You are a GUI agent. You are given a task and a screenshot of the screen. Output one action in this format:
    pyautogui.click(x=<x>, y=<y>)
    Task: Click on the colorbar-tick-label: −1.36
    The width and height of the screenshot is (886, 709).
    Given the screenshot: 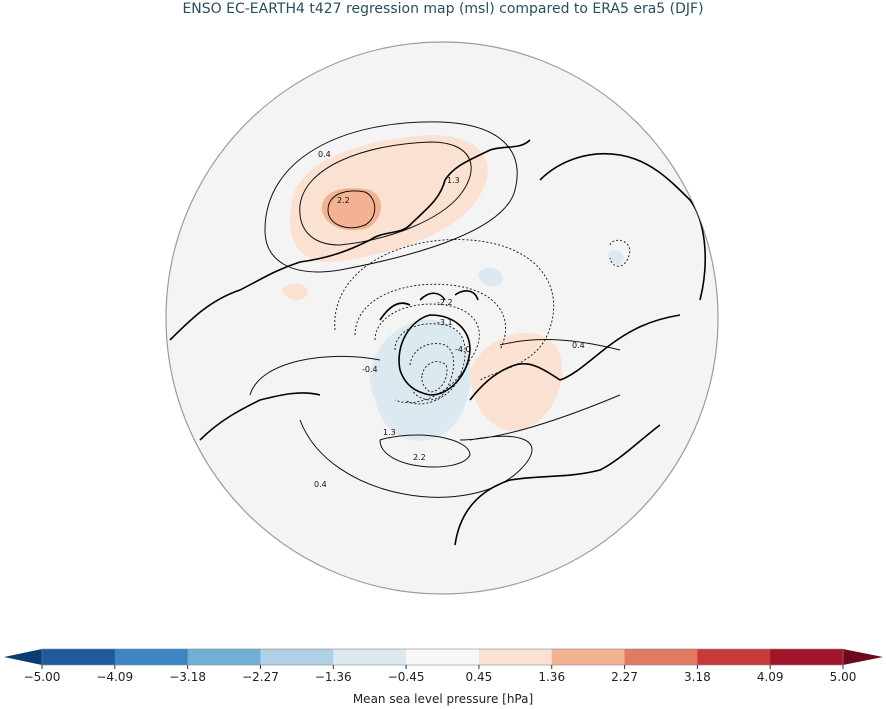 What is the action you would take?
    pyautogui.click(x=333, y=677)
    